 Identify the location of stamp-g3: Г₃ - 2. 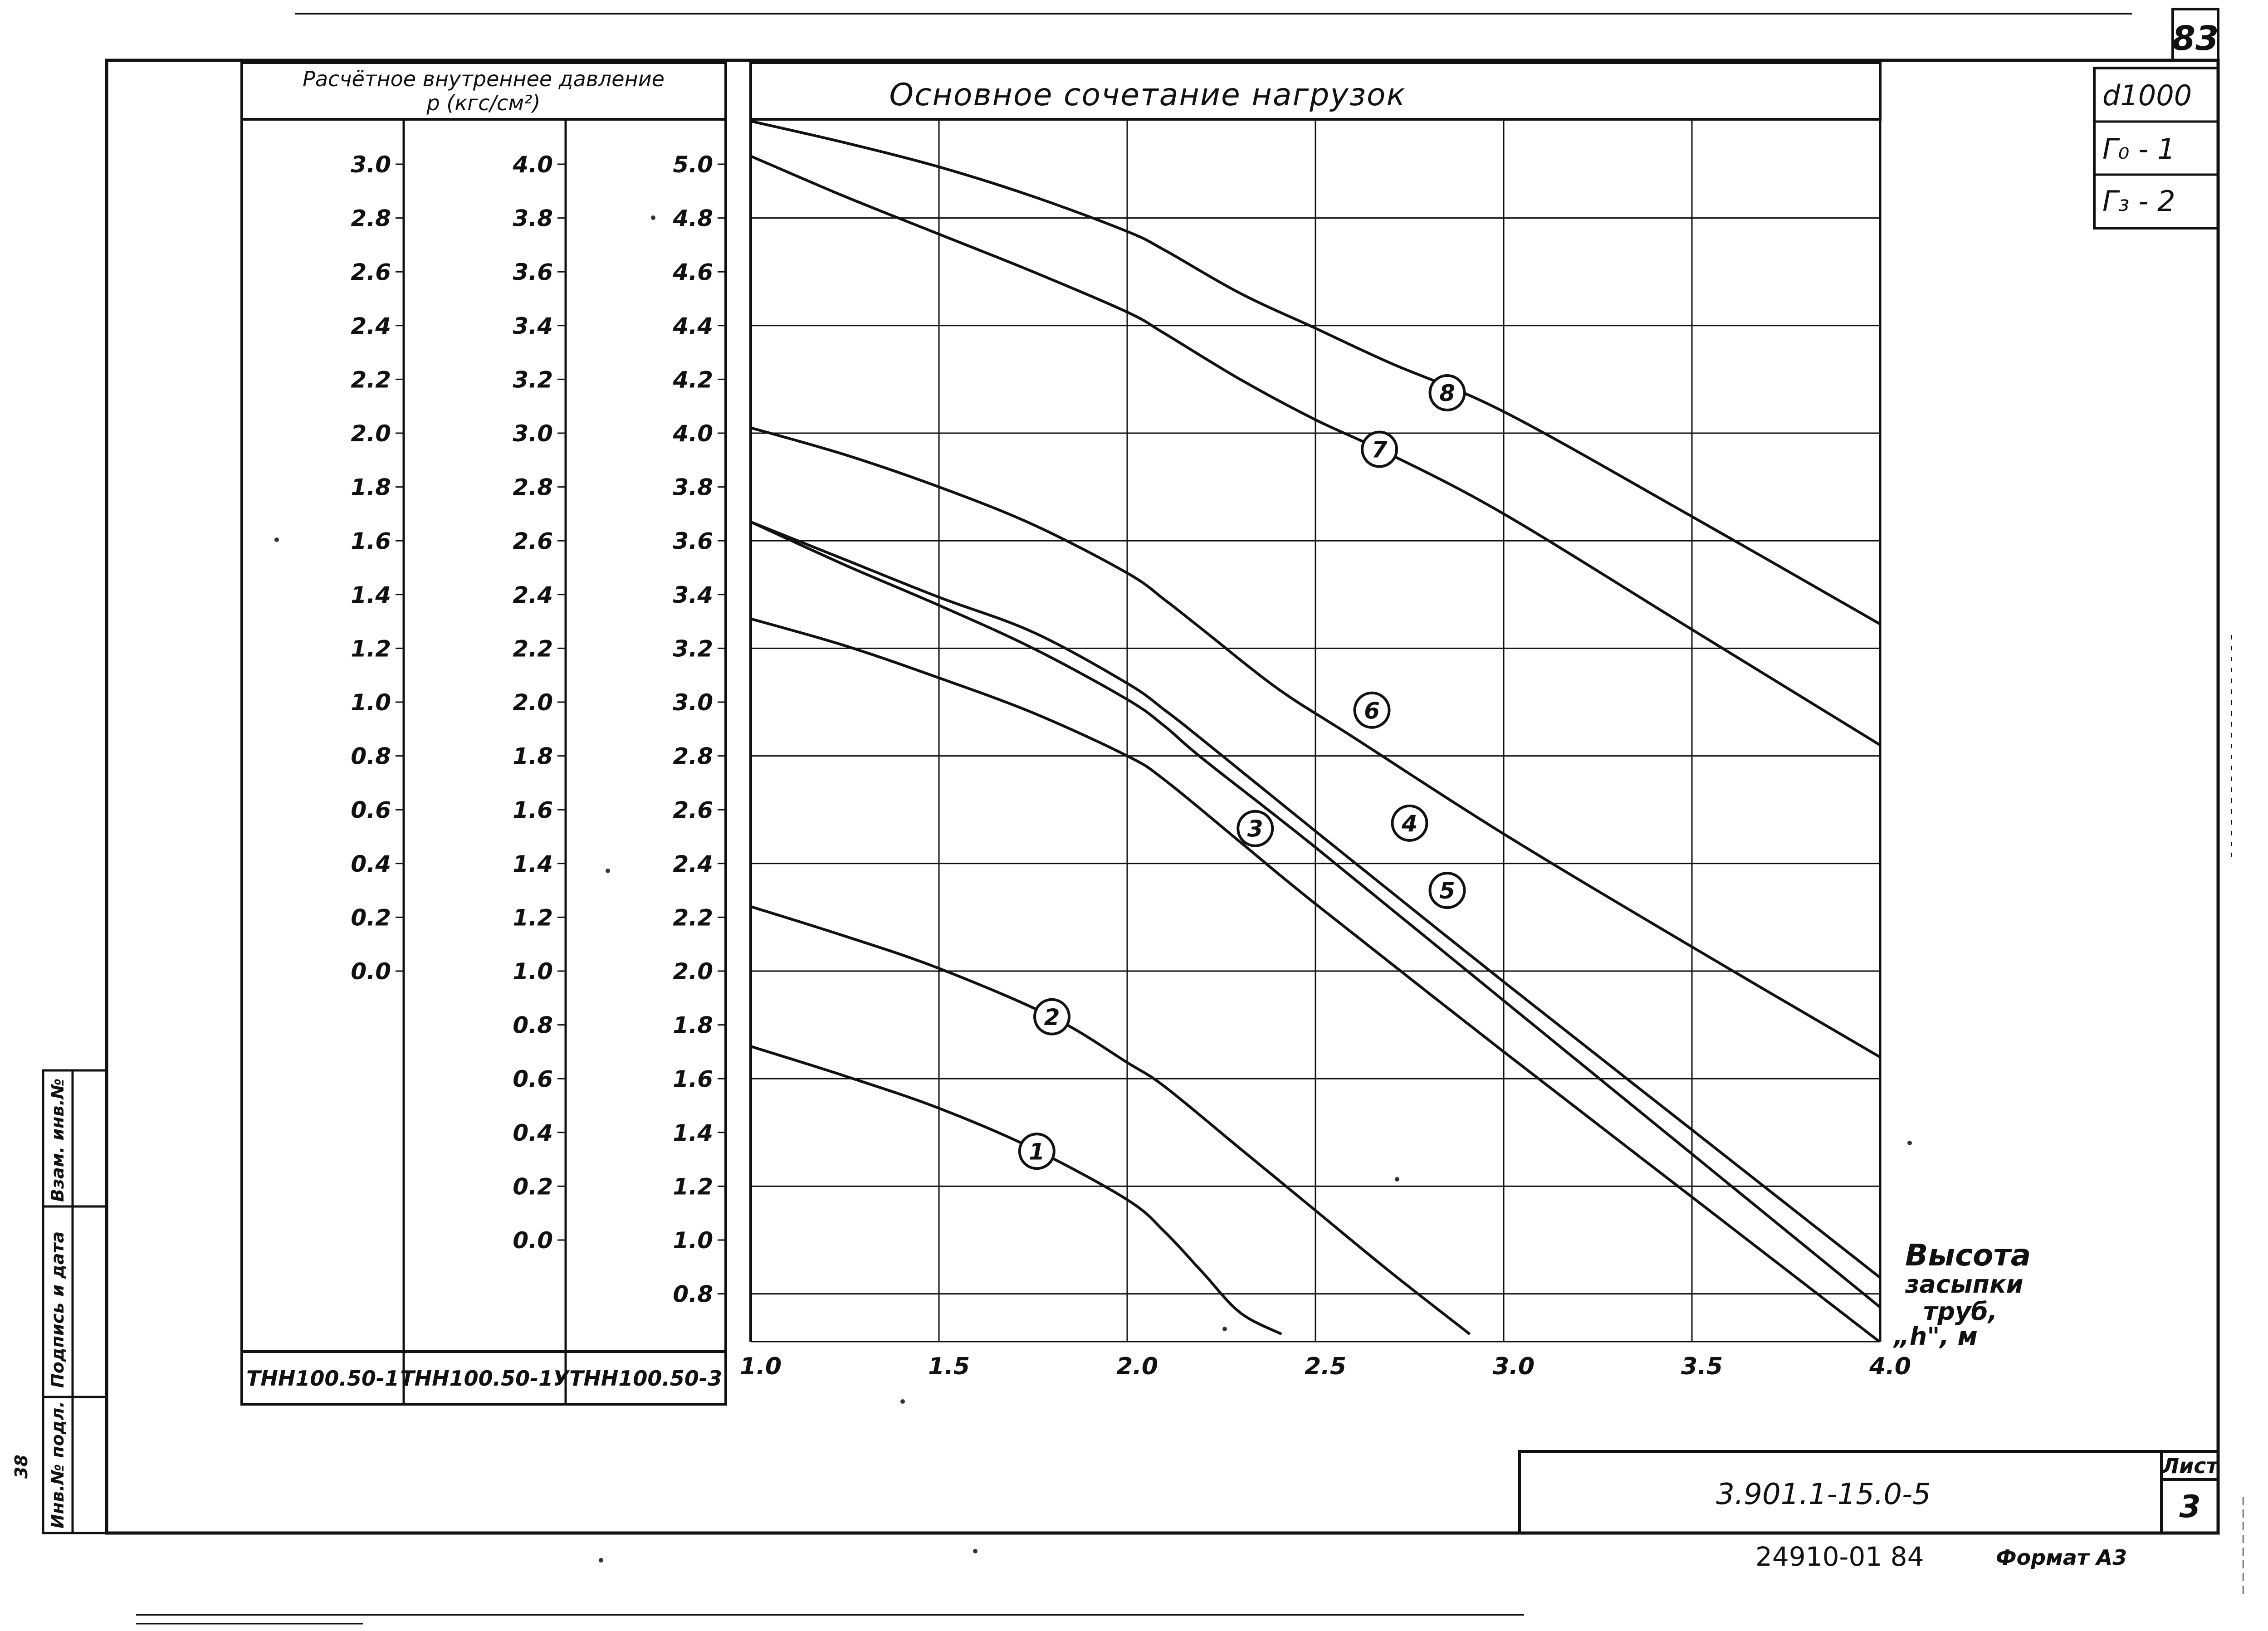
(2139, 202).